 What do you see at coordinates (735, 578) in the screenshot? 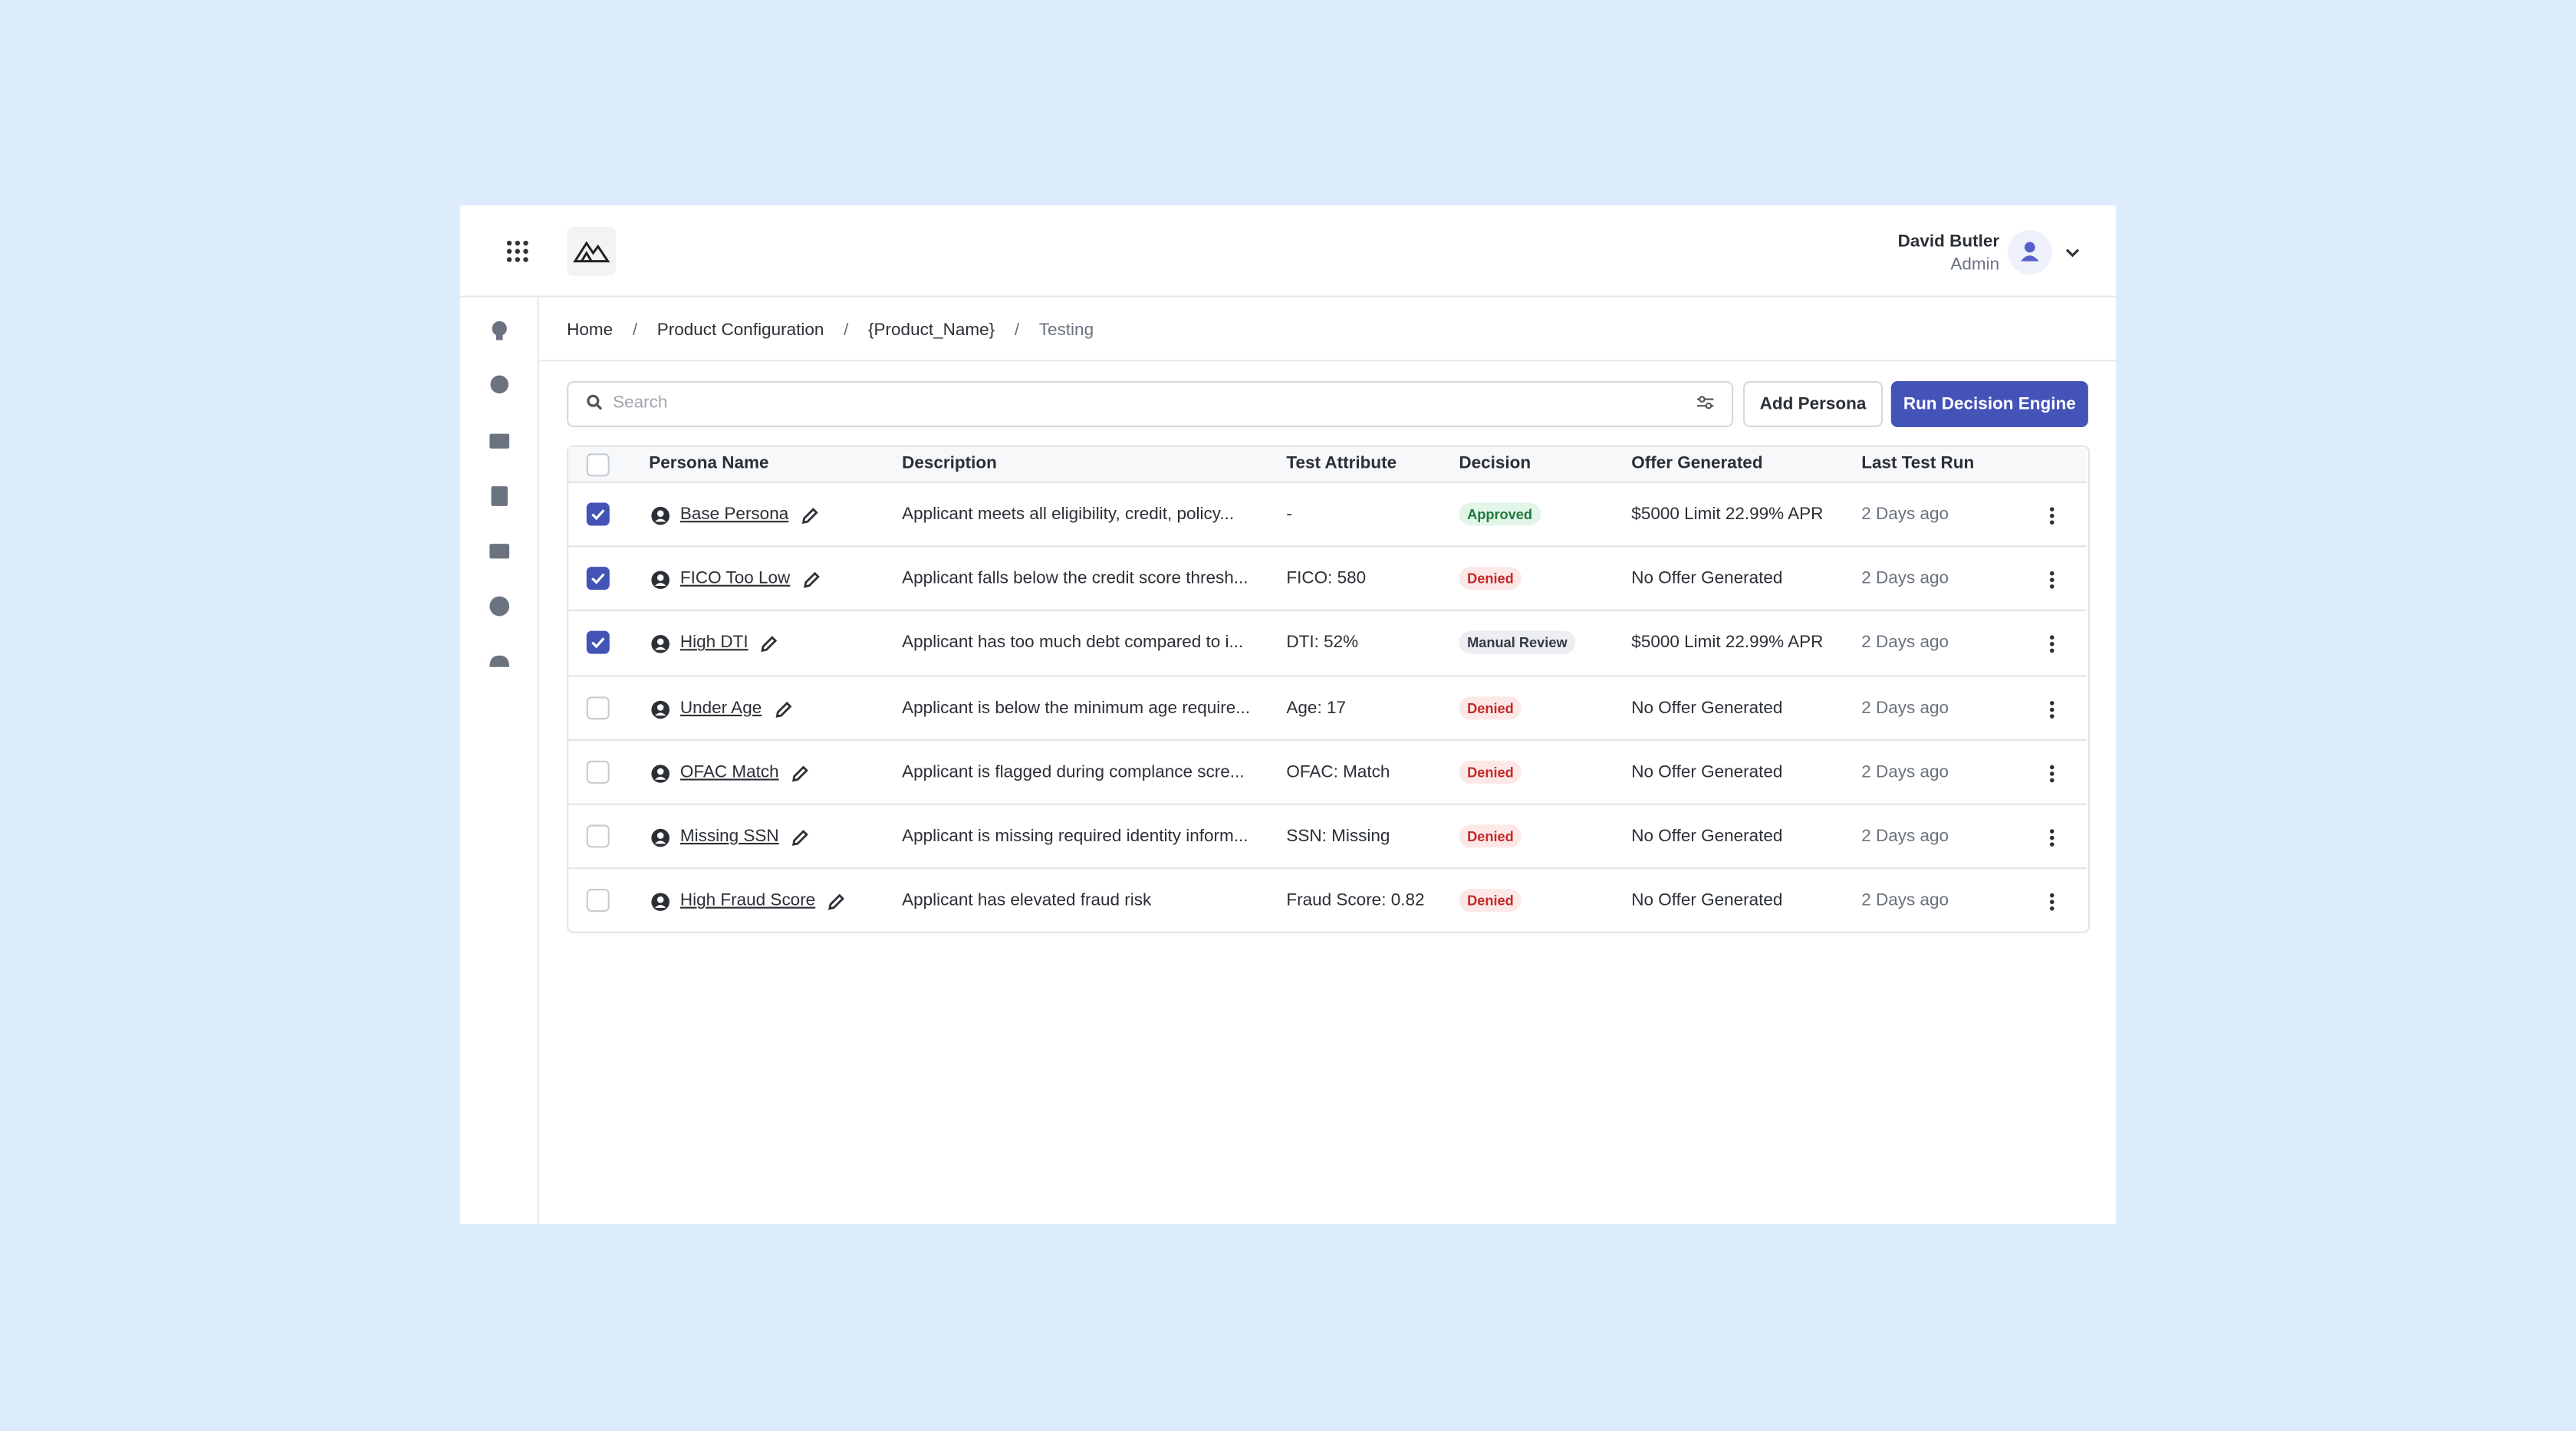
I see `persona-name-link: FICO Too Low` at bounding box center [735, 578].